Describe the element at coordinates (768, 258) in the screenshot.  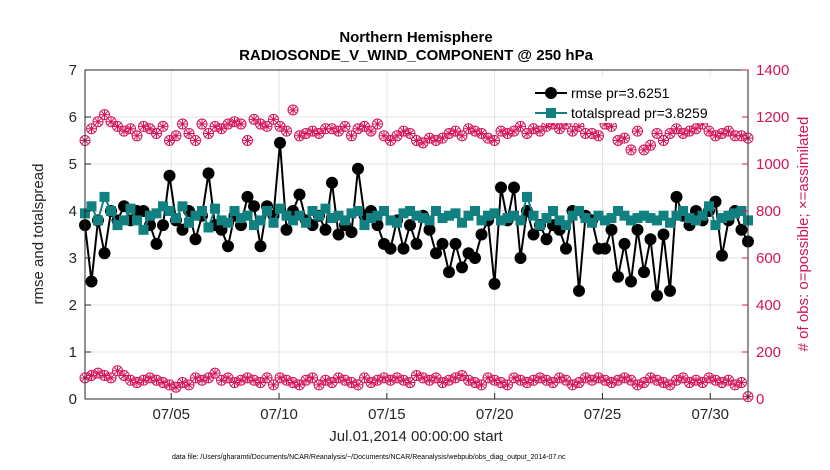
I see `y-right-tick-label: 600` at that location.